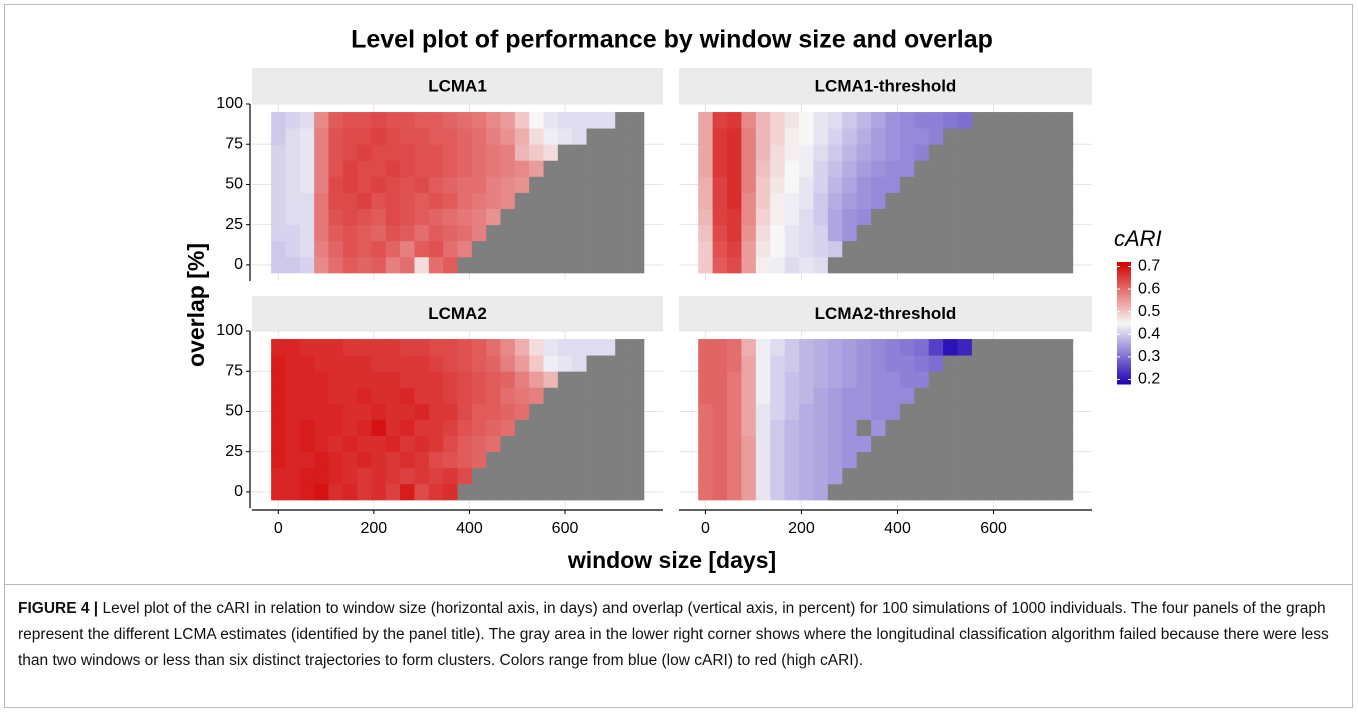 Image resolution: width=1358 pixels, height=713 pixels. Describe the element at coordinates (229, 330) in the screenshot. I see `y-tick-label: 100` at that location.